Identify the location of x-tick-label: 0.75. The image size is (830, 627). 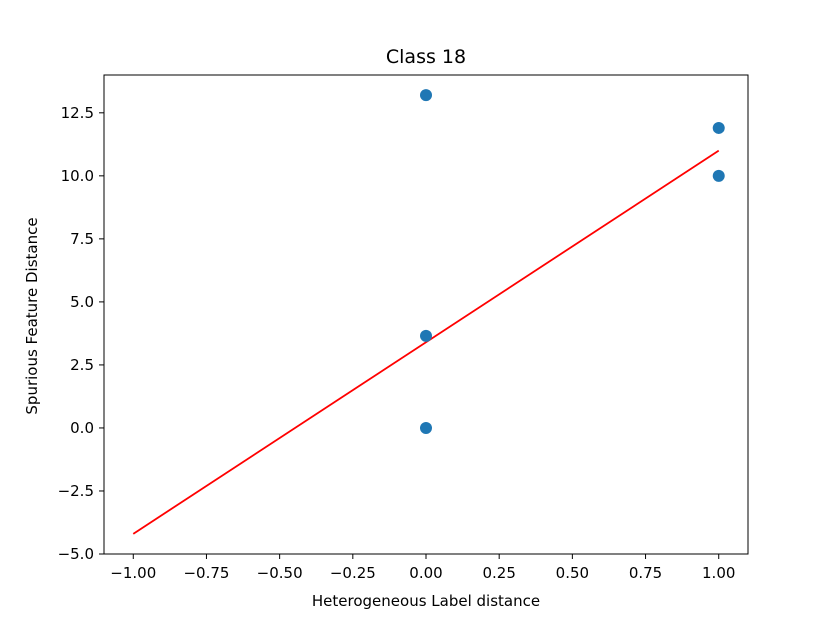
(645, 573).